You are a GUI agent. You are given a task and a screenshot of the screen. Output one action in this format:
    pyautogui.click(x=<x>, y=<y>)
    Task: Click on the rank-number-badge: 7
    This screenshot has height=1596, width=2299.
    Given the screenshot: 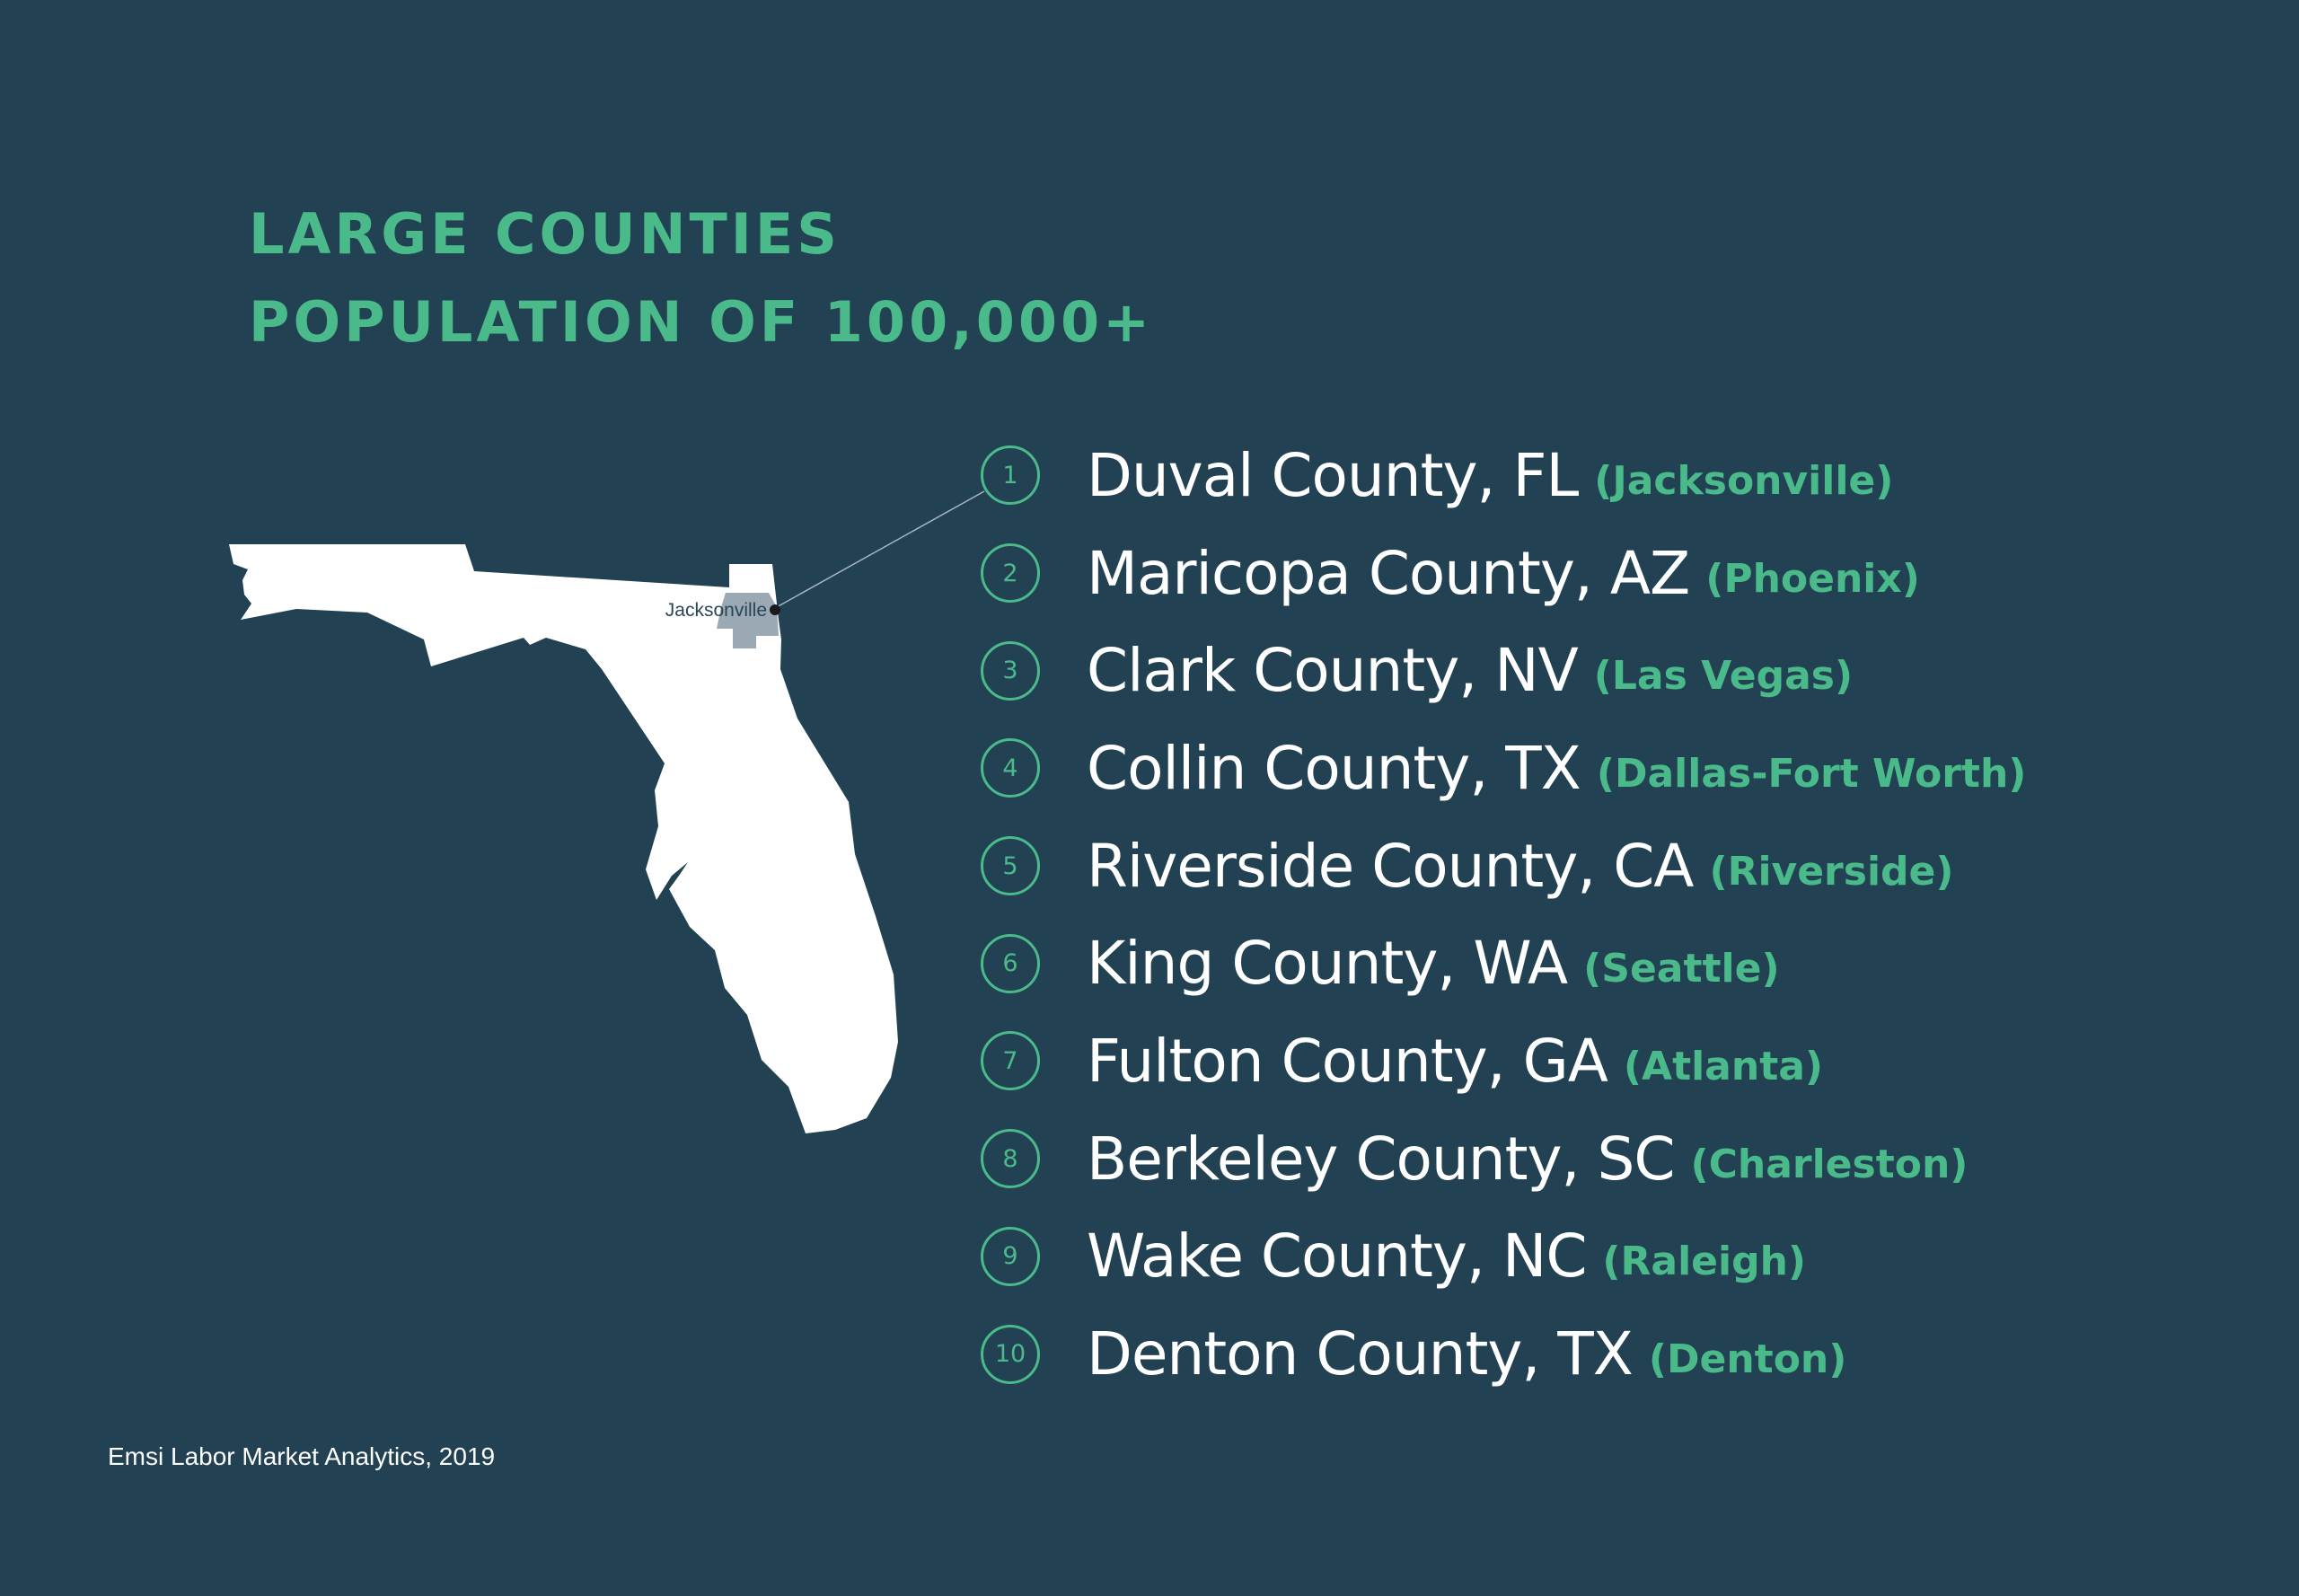 What is the action you would take?
    pyautogui.click(x=1010, y=1061)
    